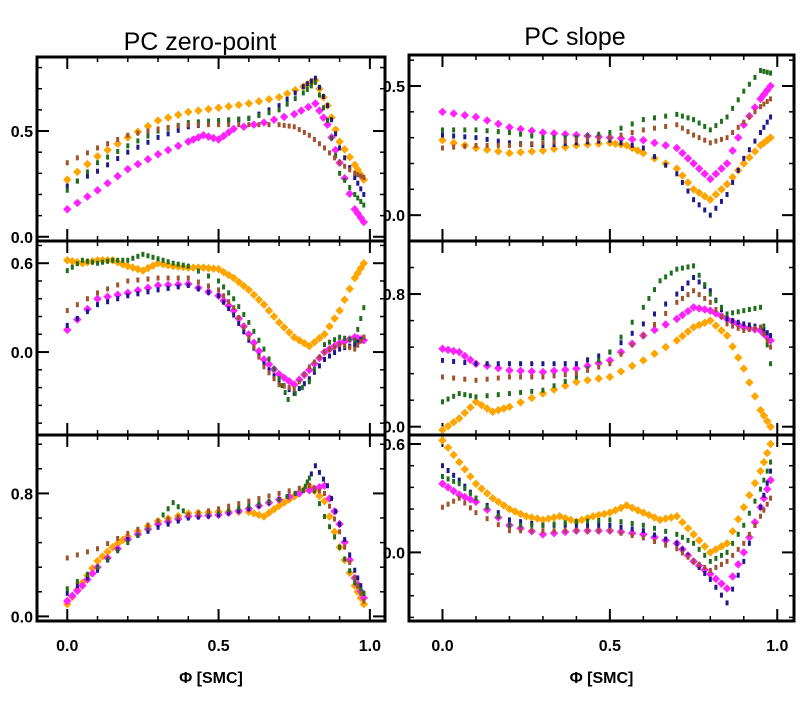 The image size is (802, 702). What do you see at coordinates (394, 445) in the screenshot?
I see `y-tick-label: 0.6` at bounding box center [394, 445].